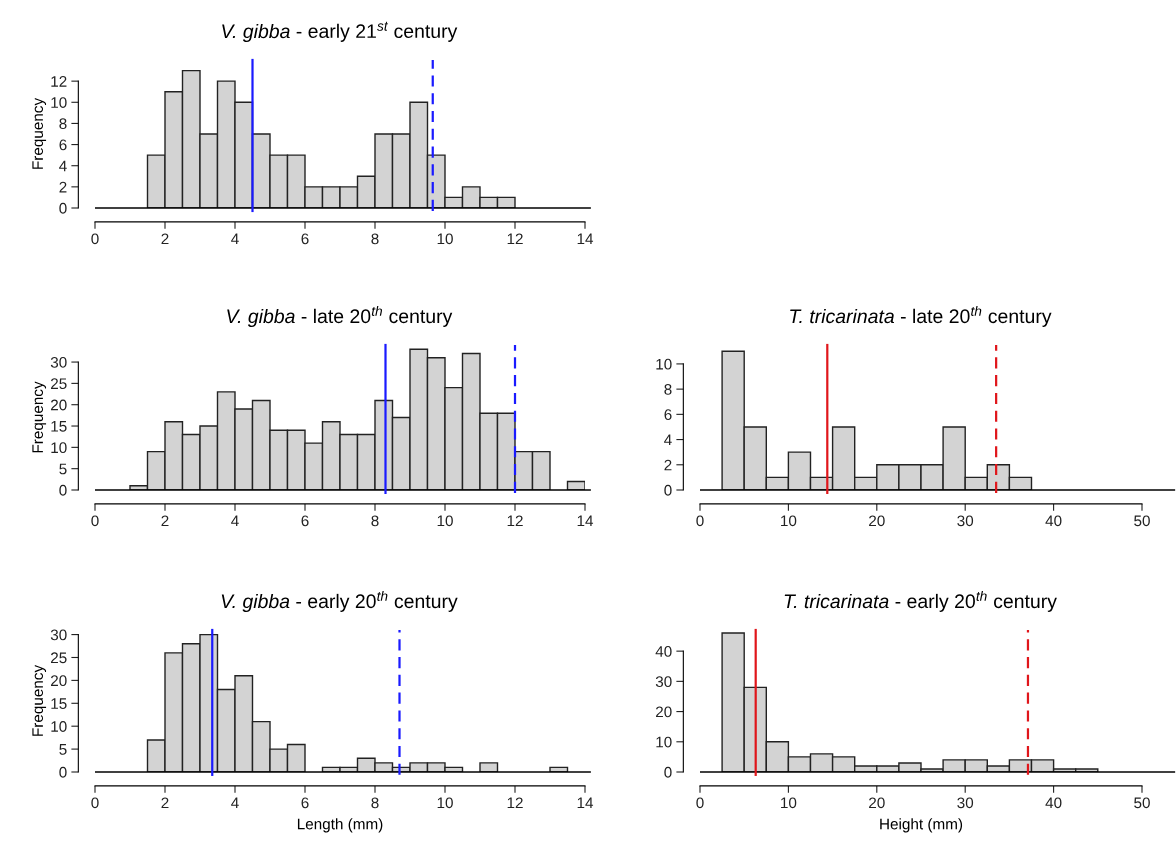 This screenshot has height=845, width=1176. Describe the element at coordinates (59, 81) in the screenshot. I see `y-tick-label: 12` at that location.